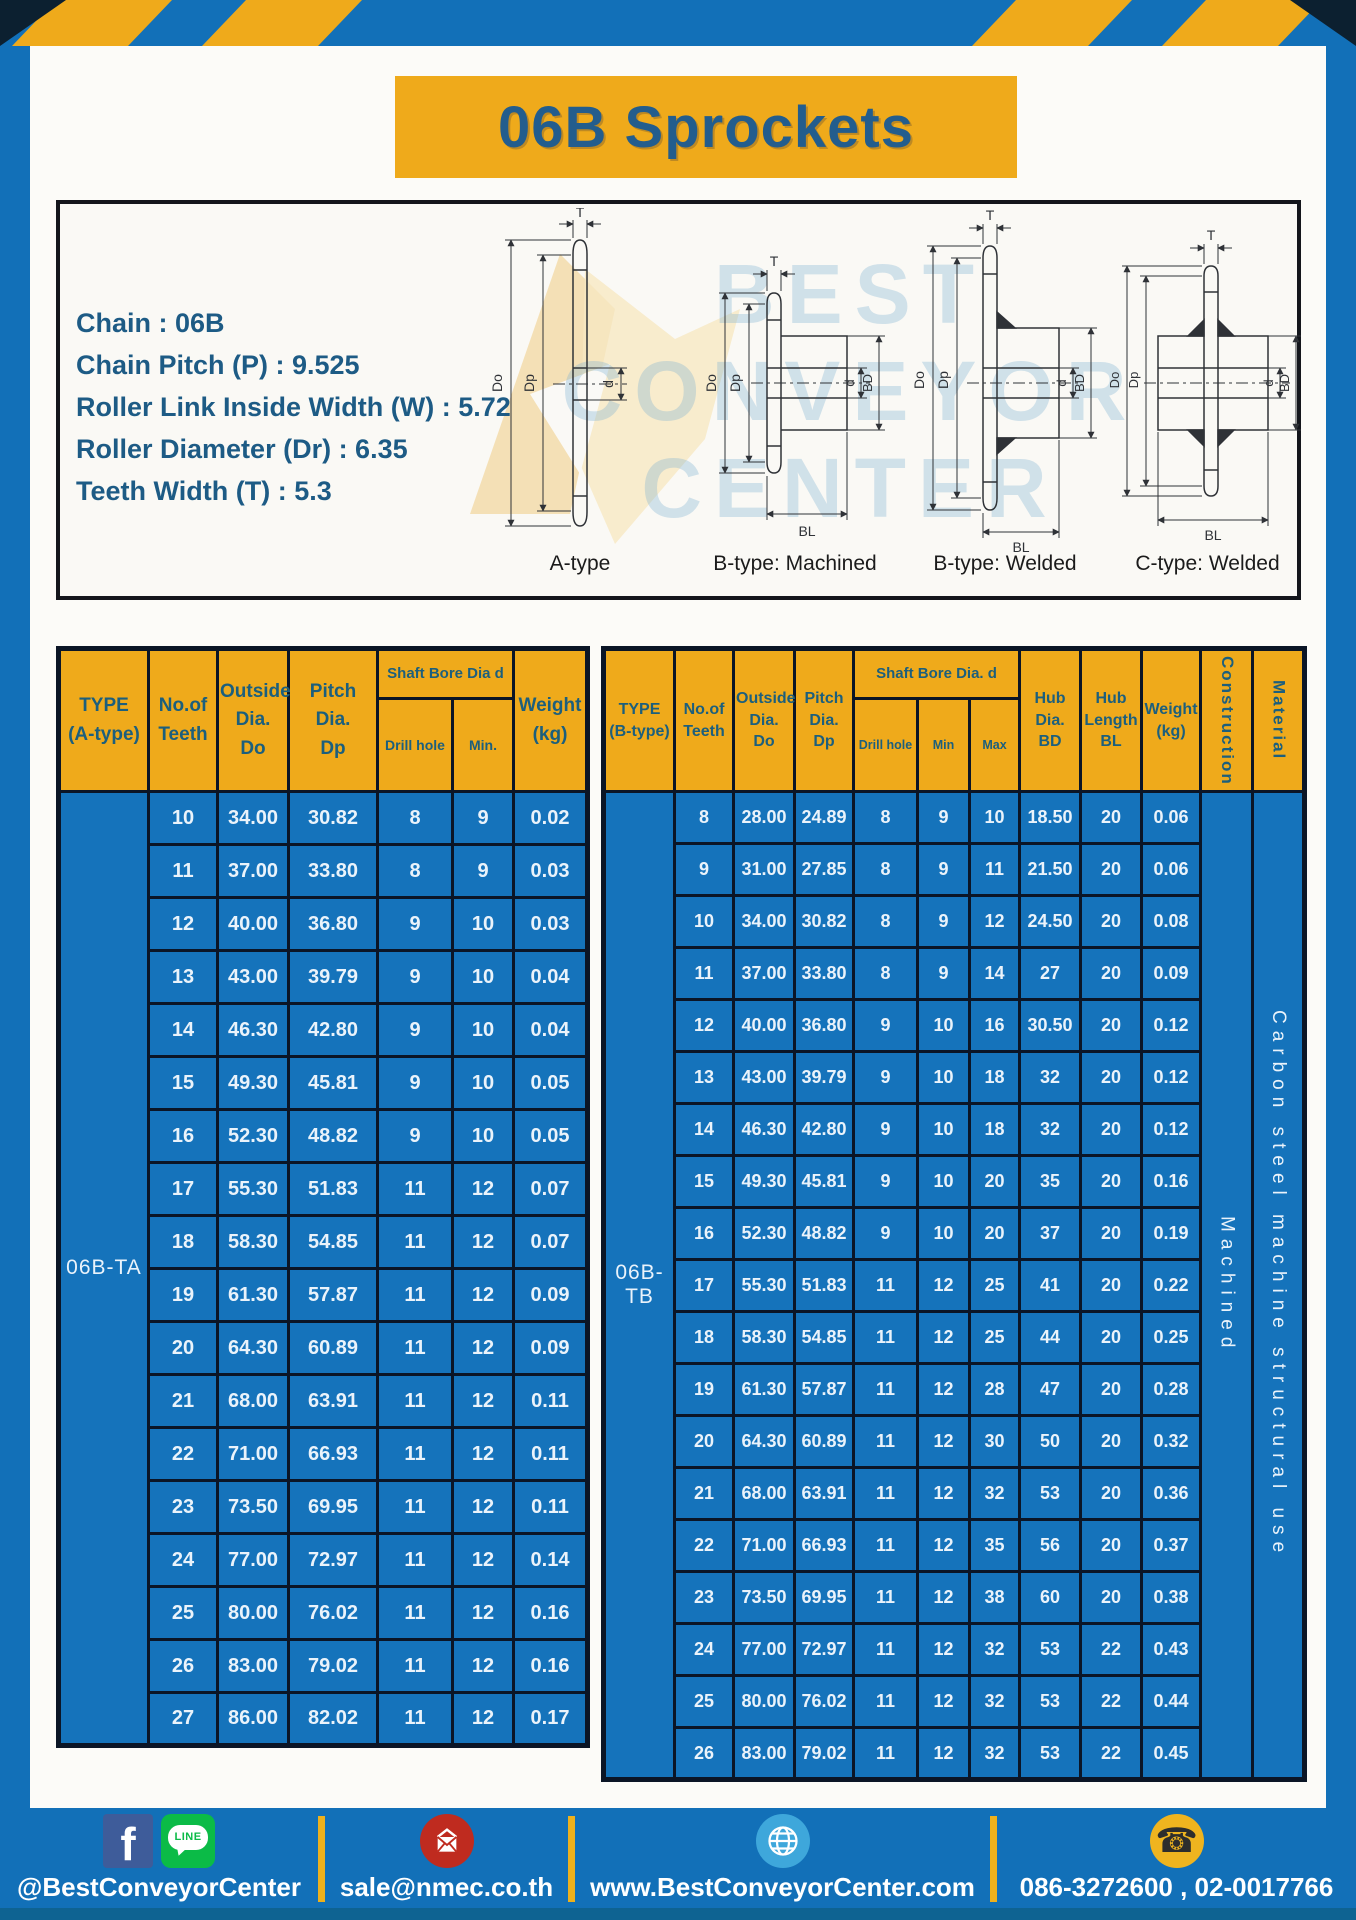 This screenshot has height=1920, width=1356. Describe the element at coordinates (128, 1841) in the screenshot. I see `facebook-icon: f` at that location.